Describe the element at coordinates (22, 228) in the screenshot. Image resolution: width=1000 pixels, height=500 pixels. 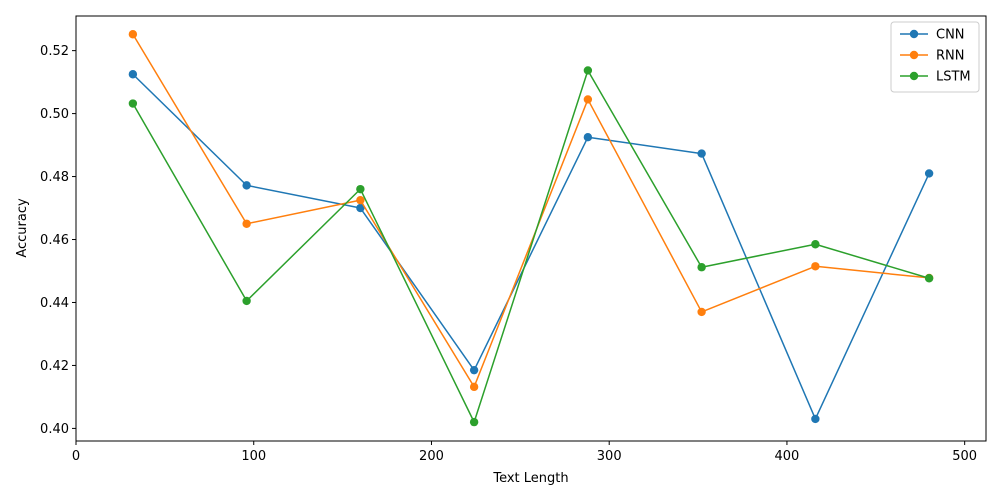
I see `y-axis-label: Accuracy` at that location.